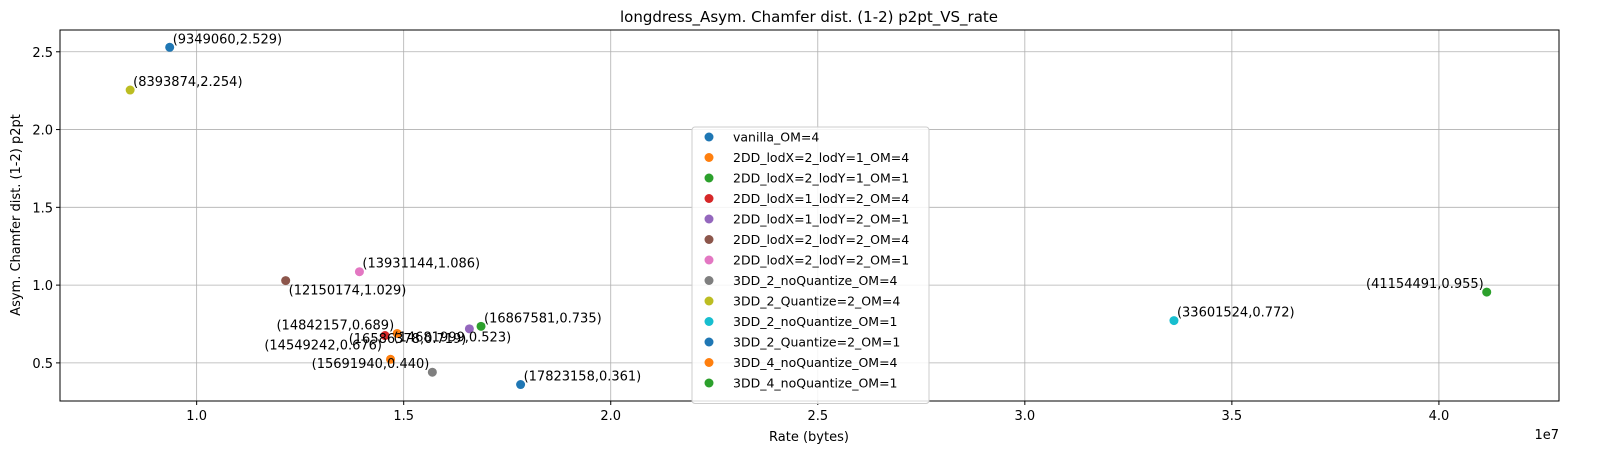 This screenshot has width=1621, height=468. Describe the element at coordinates (16, 215) in the screenshot. I see `y-axis-label: Asym. Chamfer dist. (1-2) p2pt` at that location.